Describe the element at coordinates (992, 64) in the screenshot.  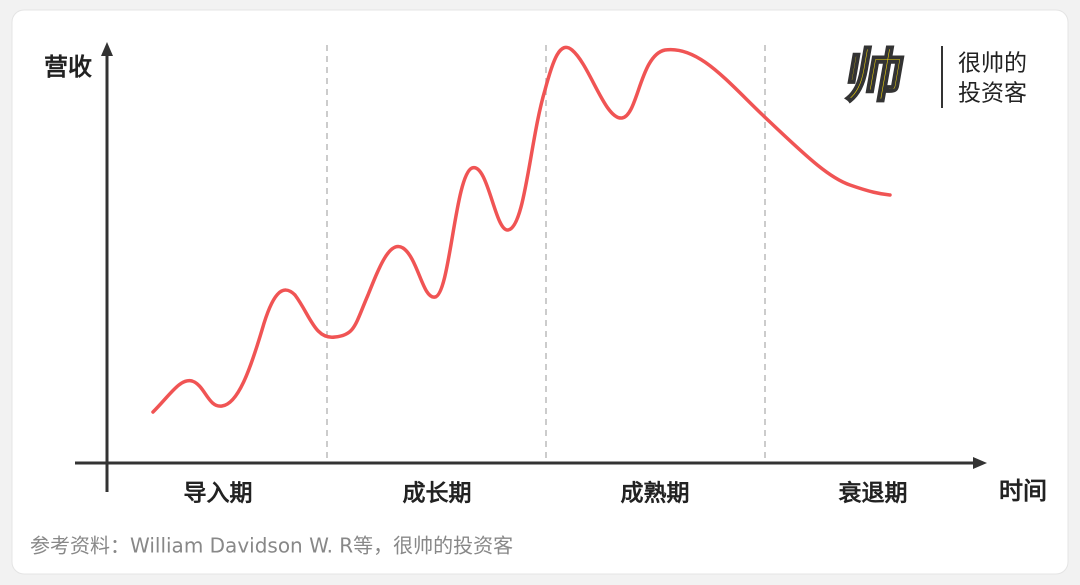
I see `logo-line1: 很帅的` at that location.